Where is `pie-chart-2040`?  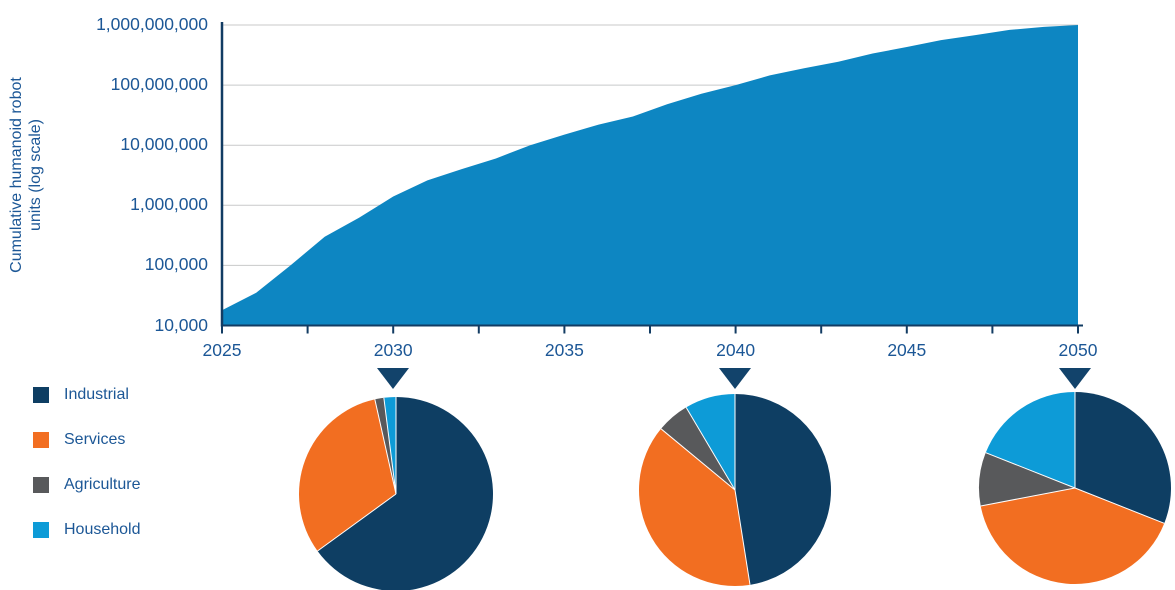
pie-chart-2040 is located at coordinates (735, 491).